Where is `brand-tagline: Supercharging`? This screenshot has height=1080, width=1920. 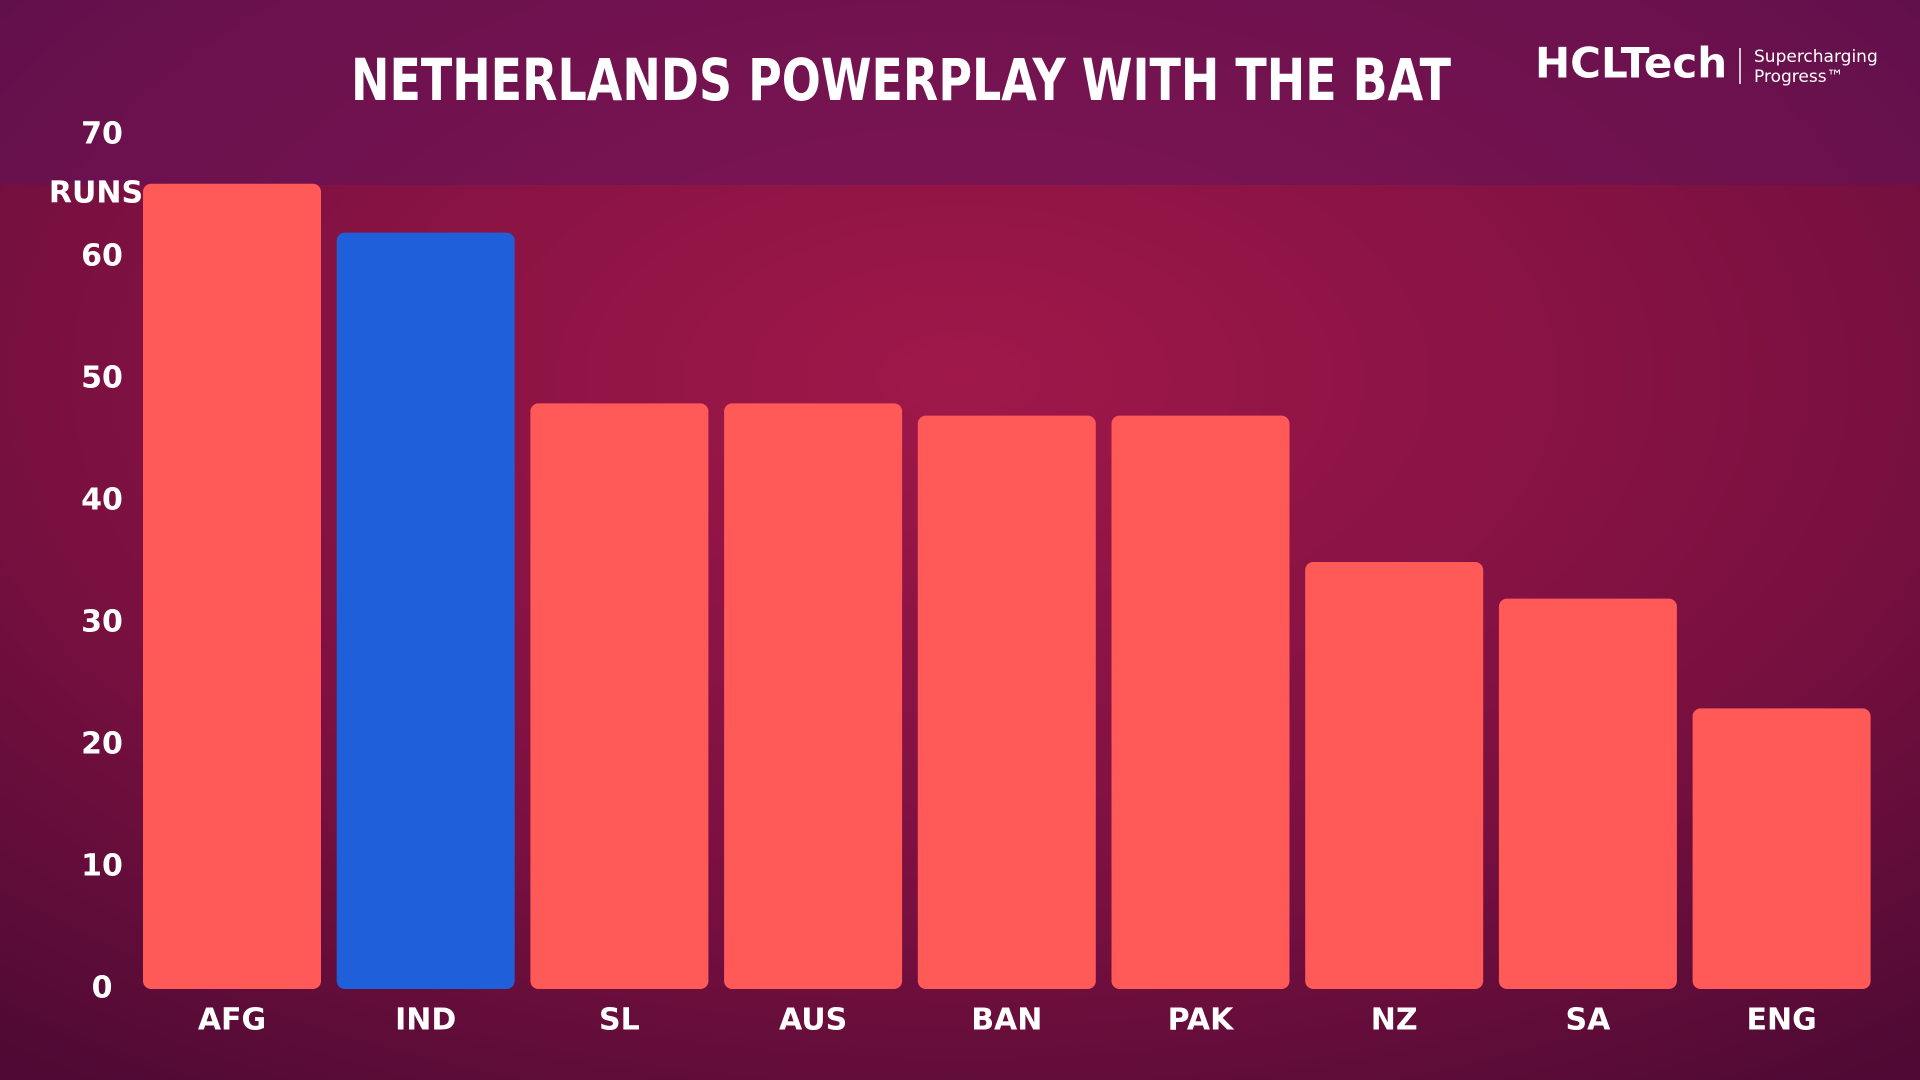 brand-tagline: Supercharging is located at coordinates (1816, 57).